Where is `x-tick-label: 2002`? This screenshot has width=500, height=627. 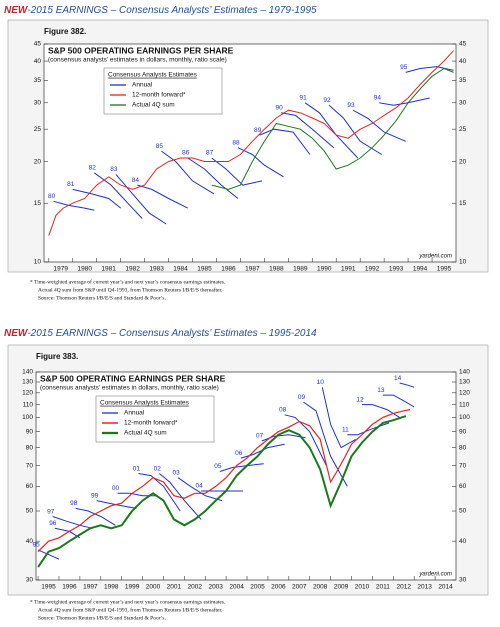 x-tick-label: 2002 is located at coordinates (195, 587).